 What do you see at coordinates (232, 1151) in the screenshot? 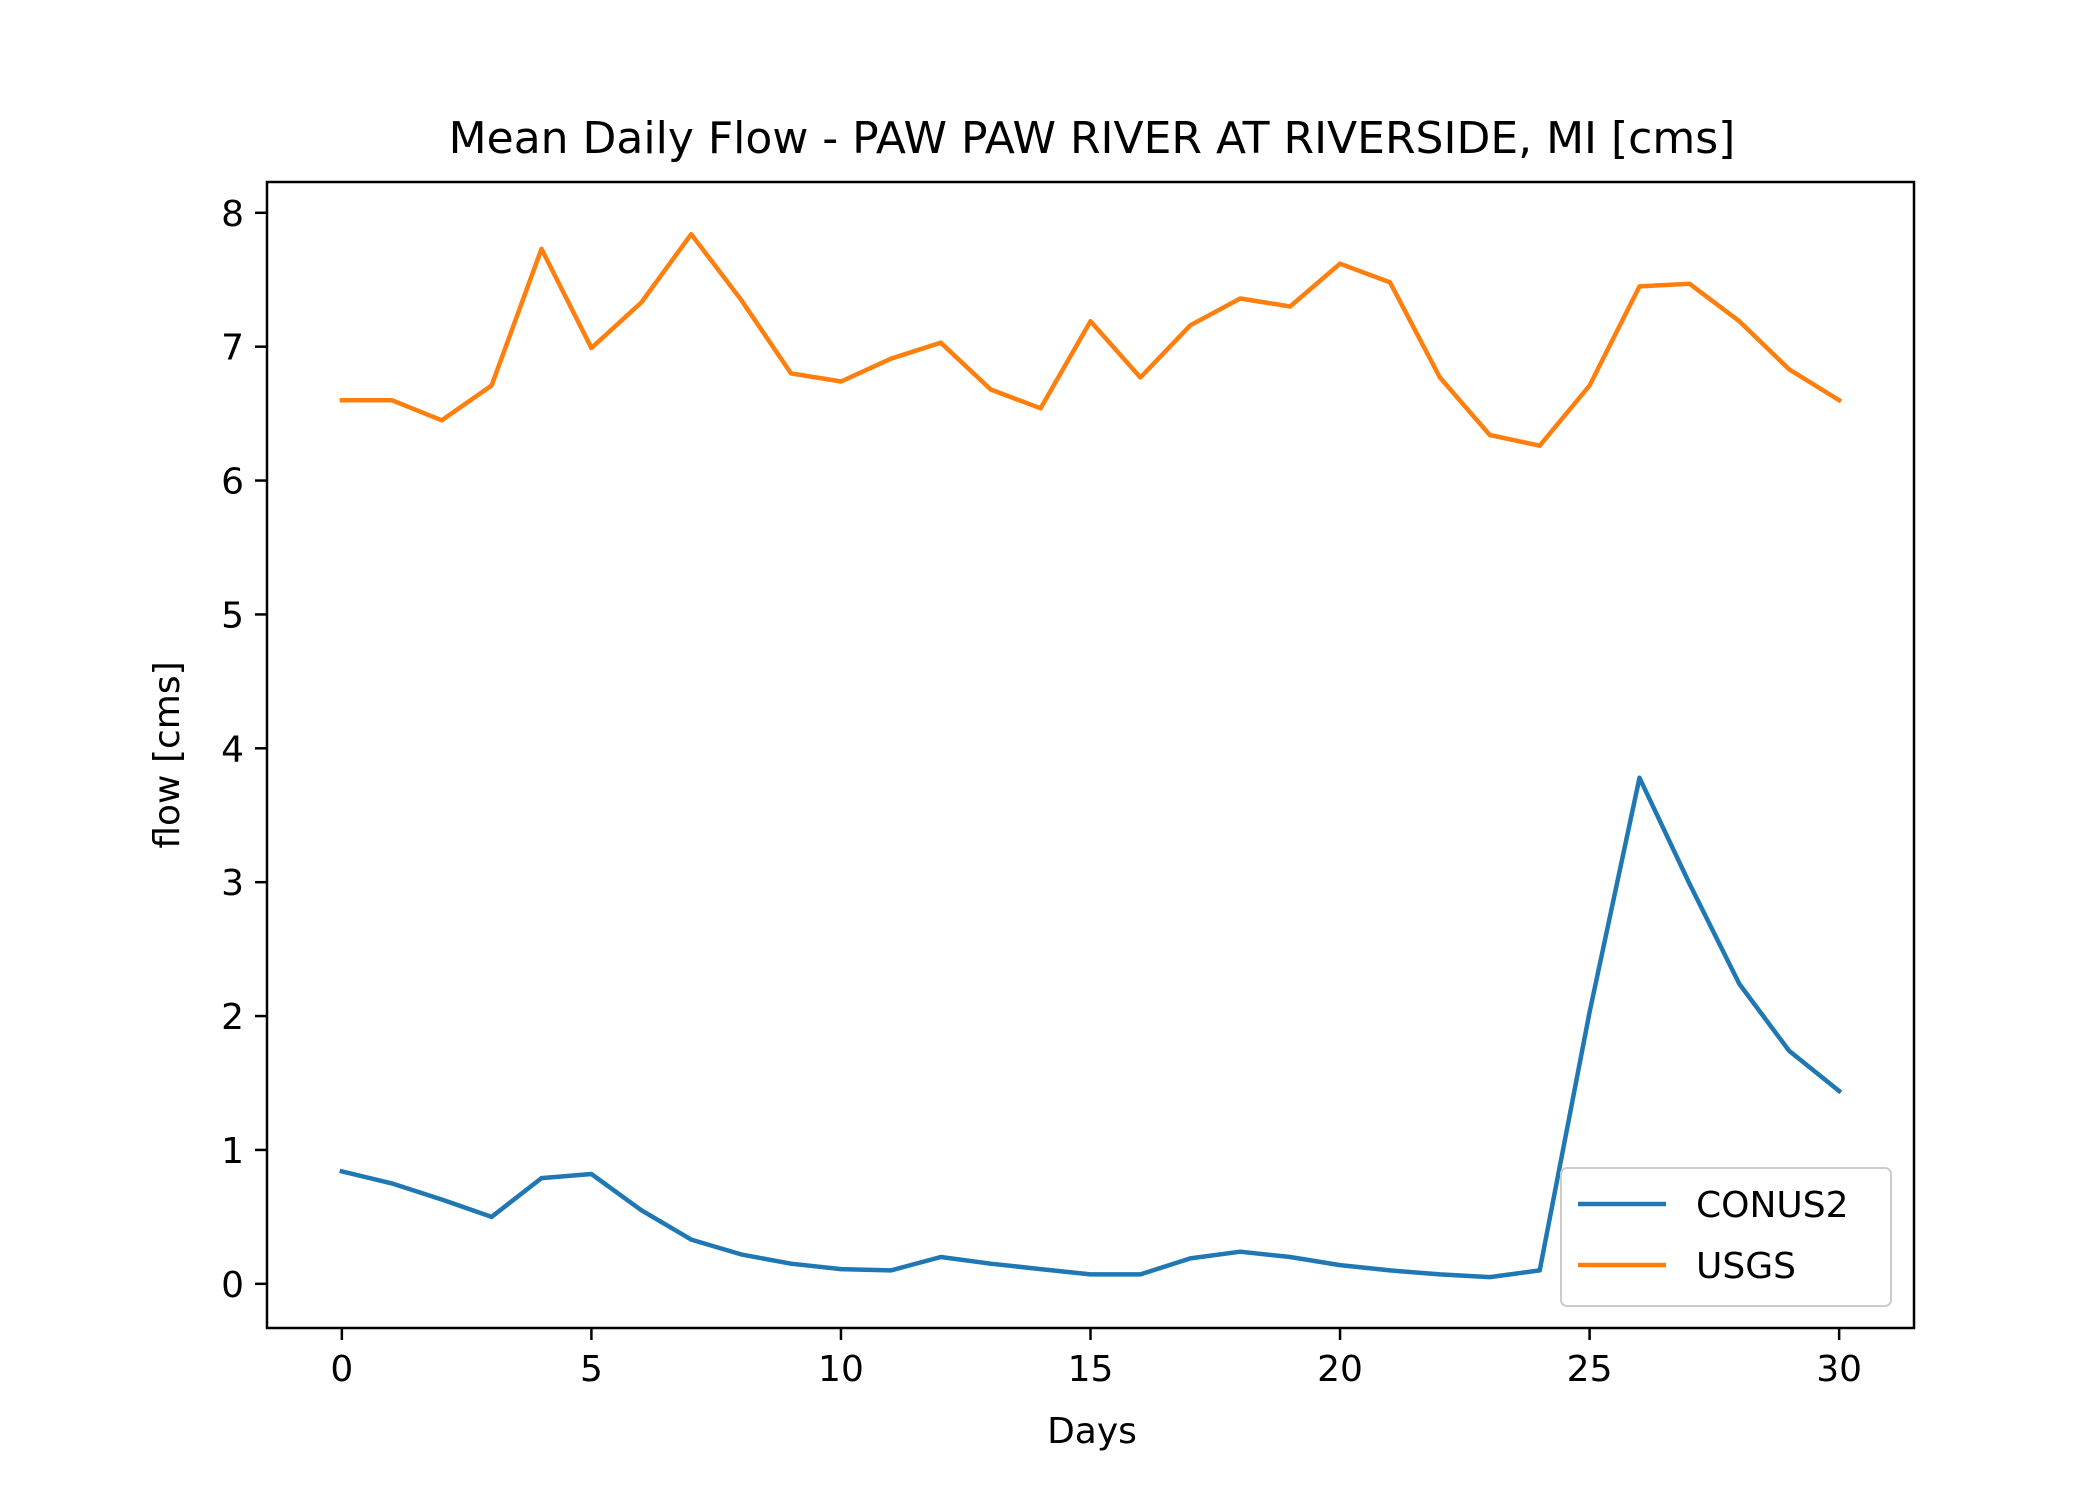
I see `y-tick-label: 1` at bounding box center [232, 1151].